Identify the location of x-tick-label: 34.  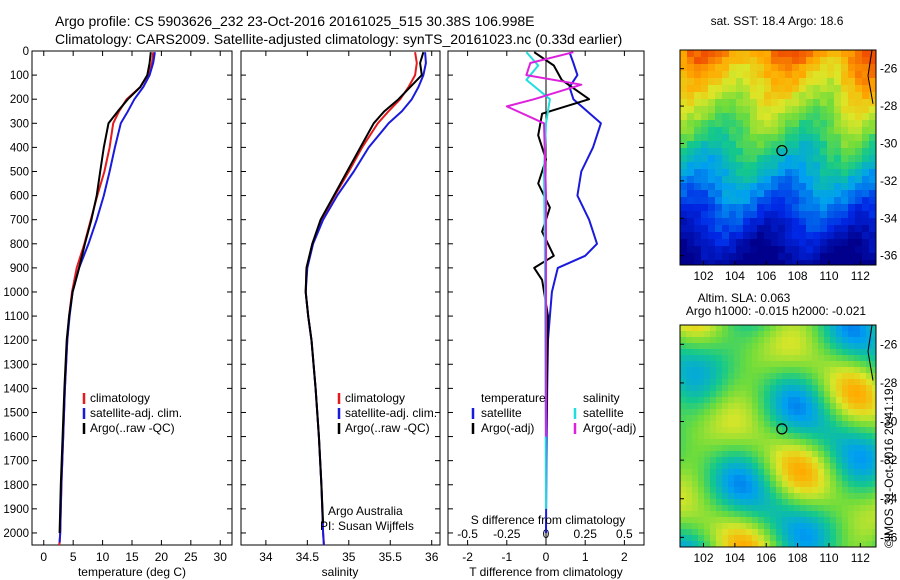
(266, 557).